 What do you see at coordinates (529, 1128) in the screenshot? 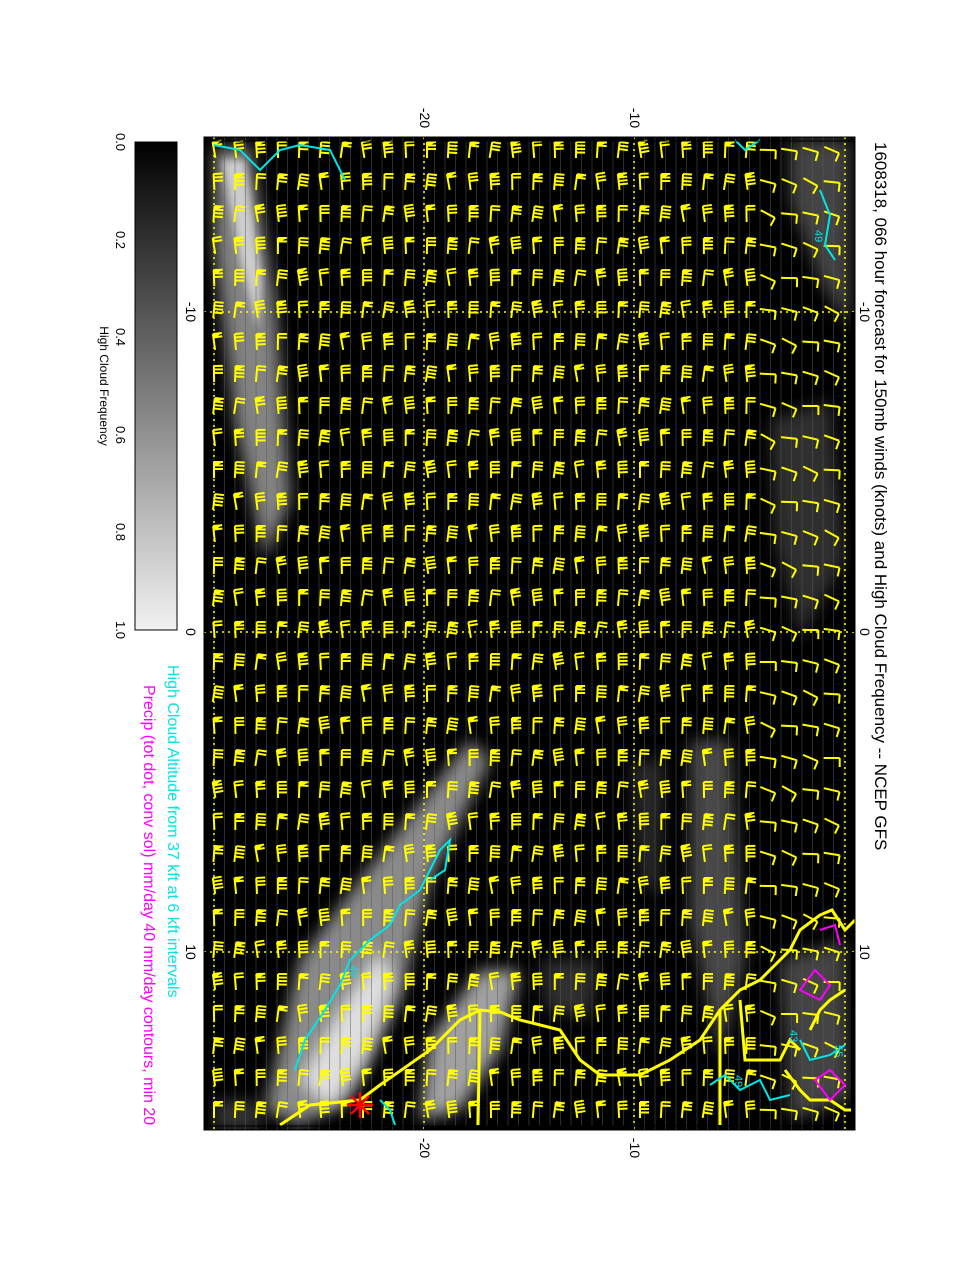
I see `right-axis-segment` at bounding box center [529, 1128].